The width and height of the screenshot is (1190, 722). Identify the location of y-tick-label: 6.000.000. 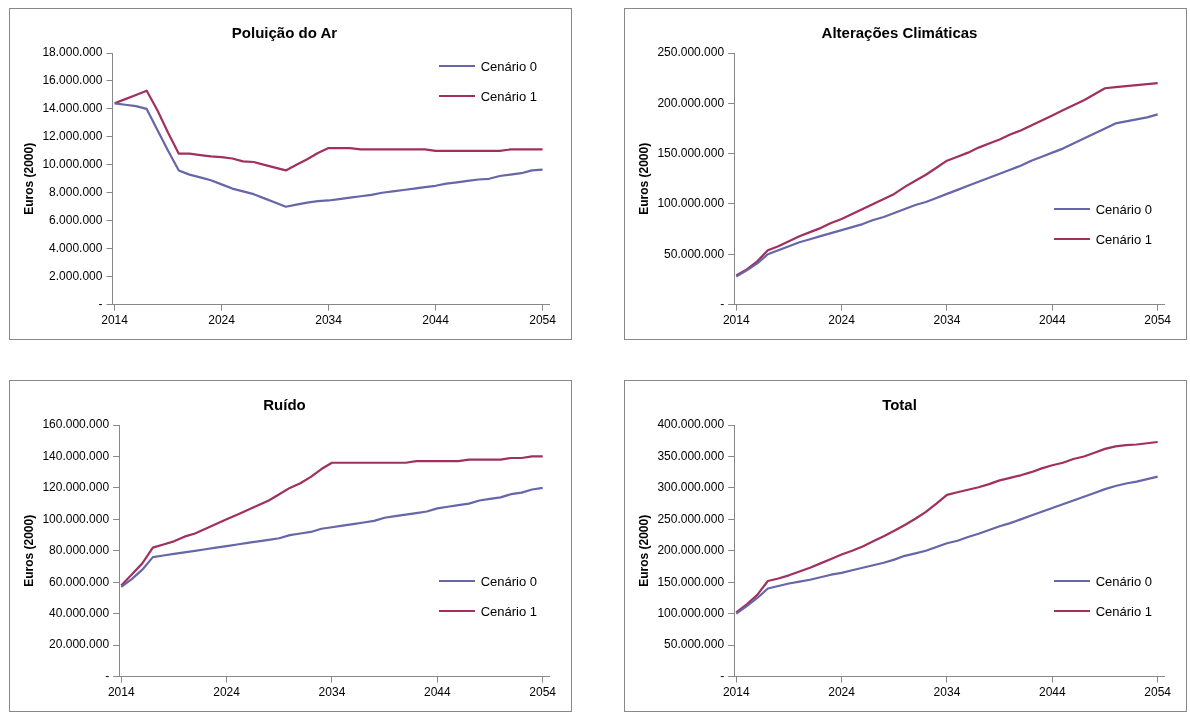
(76, 220).